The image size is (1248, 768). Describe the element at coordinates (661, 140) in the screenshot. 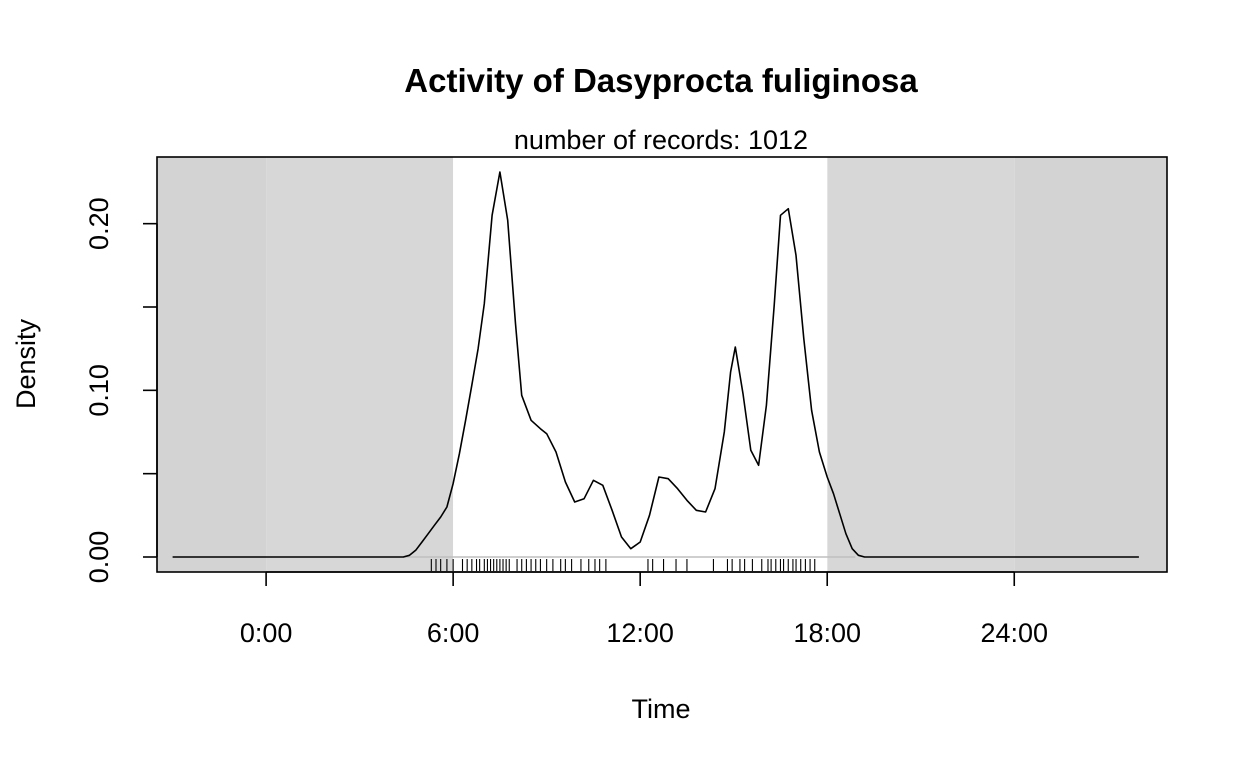

I see `chart-subtitle: number of records: 1012` at that location.